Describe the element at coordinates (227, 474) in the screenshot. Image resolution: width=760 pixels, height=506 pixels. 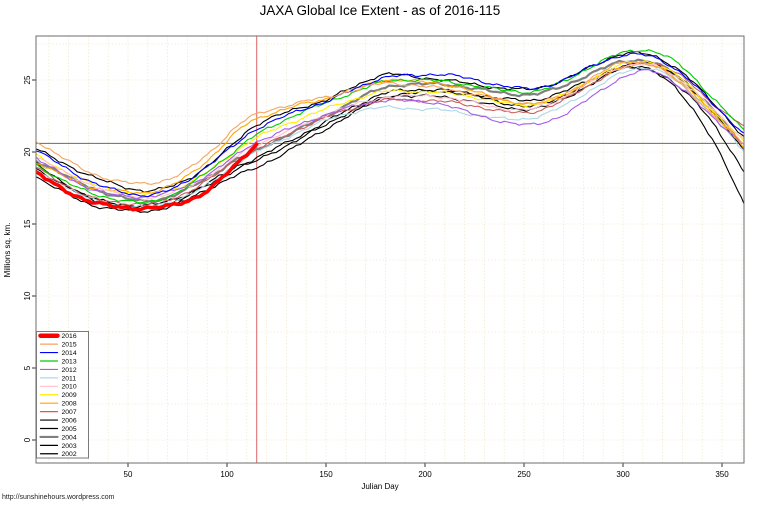
I see `x-tick-label: 100` at that location.